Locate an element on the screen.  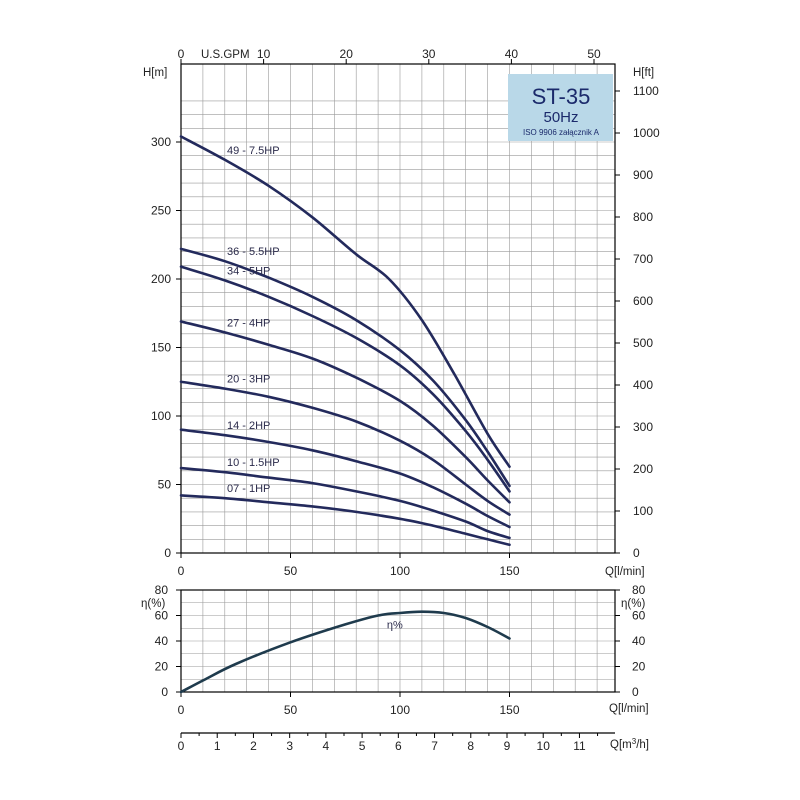
y-tick-label: 0 is located at coordinates (167, 553).